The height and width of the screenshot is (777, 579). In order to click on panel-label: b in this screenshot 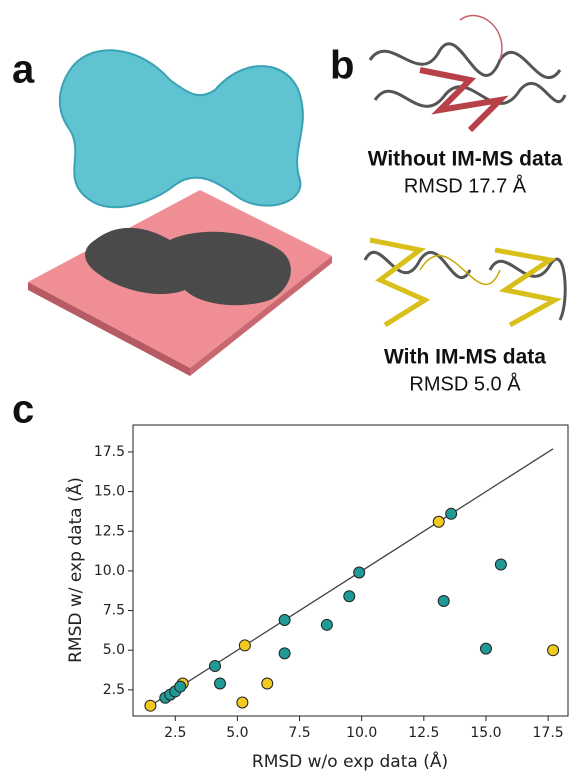, I will do `click(342, 66)`.